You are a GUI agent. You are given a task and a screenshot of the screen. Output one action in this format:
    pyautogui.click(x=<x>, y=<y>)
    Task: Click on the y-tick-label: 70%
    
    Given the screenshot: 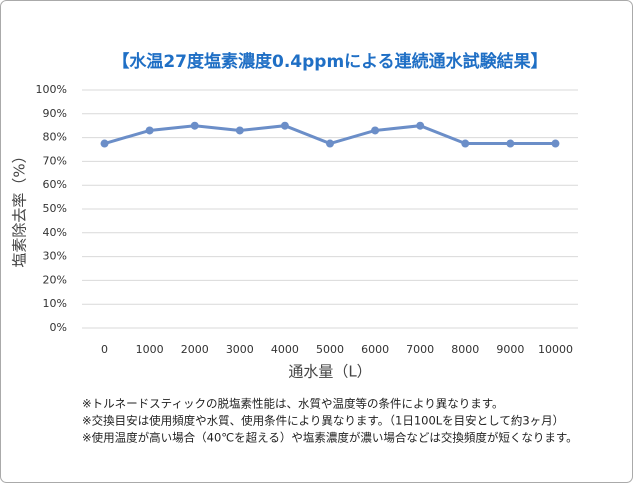 What is the action you would take?
    pyautogui.click(x=55, y=160)
    